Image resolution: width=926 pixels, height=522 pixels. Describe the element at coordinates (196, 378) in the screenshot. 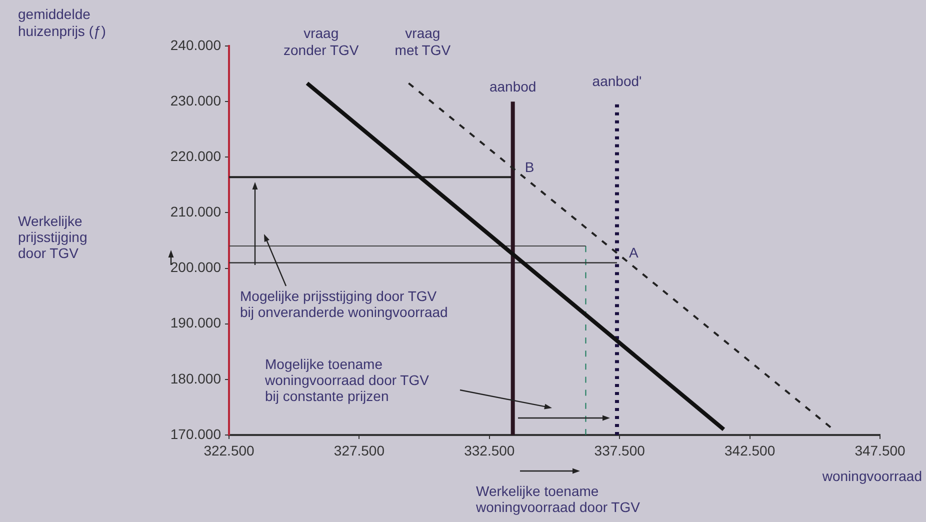

I see `y-tick-label: 180.000` at that location.